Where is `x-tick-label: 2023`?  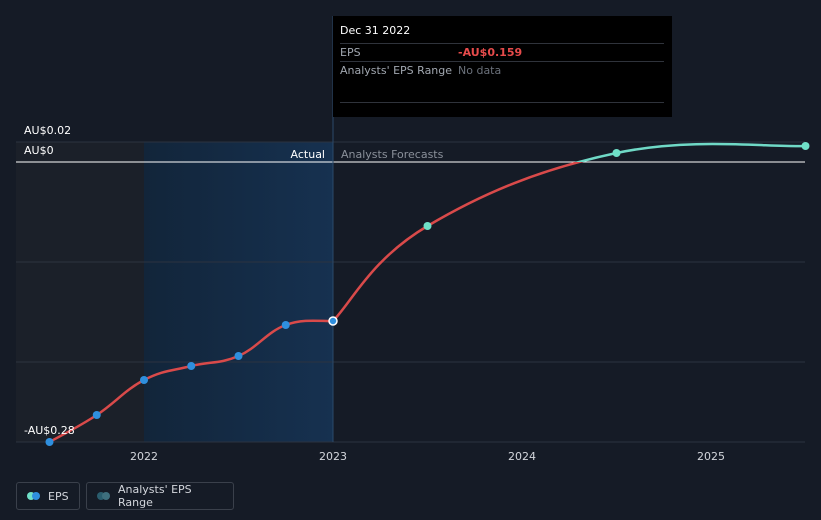 x-tick-label: 2023 is located at coordinates (333, 456).